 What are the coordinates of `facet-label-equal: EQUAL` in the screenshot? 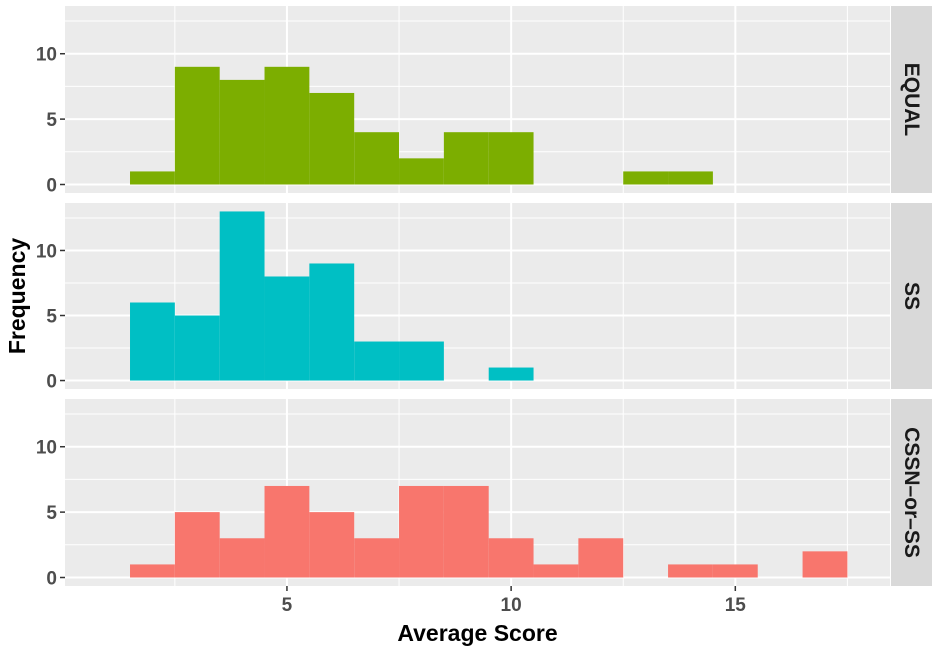 It's located at (911, 100).